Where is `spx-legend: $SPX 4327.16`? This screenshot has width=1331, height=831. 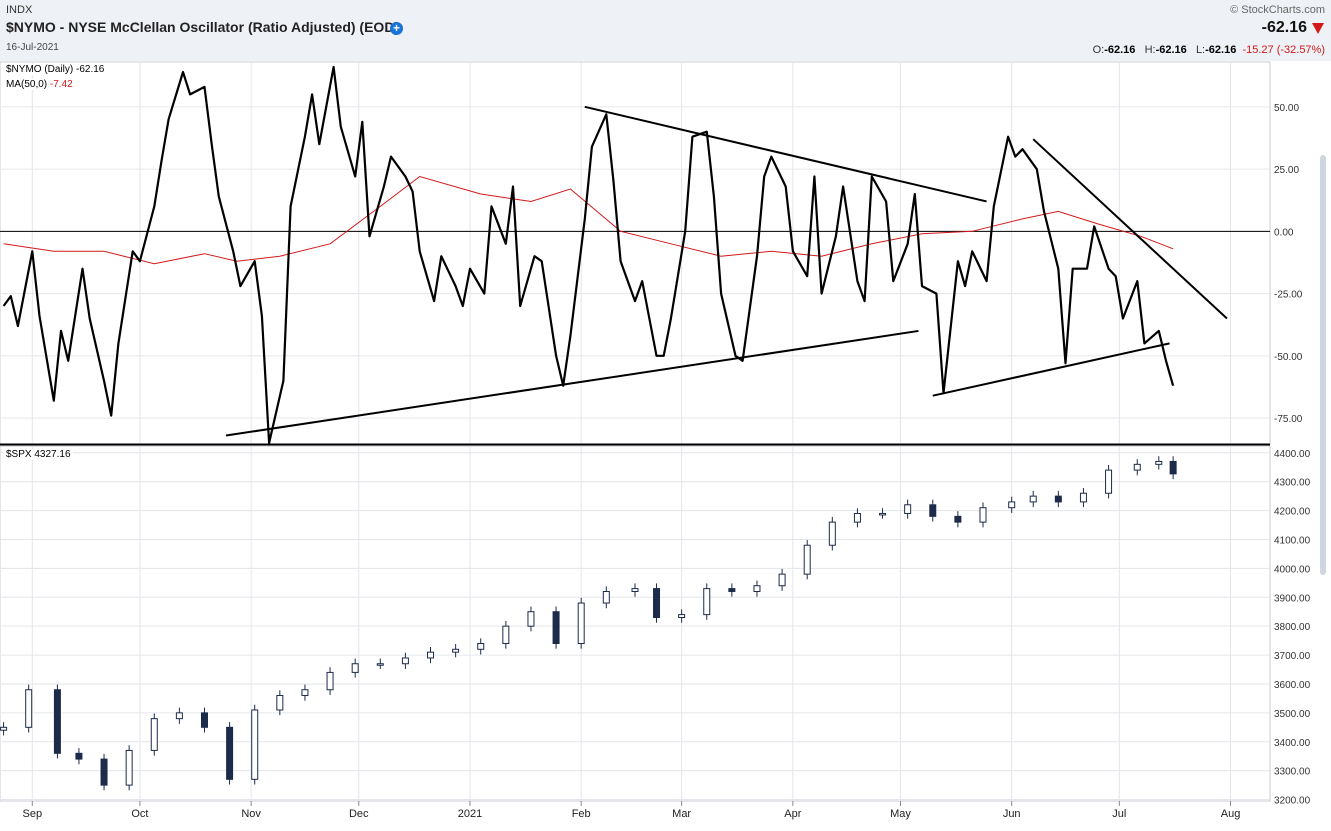 spx-legend: $SPX 4327.16 is located at coordinates (38, 454).